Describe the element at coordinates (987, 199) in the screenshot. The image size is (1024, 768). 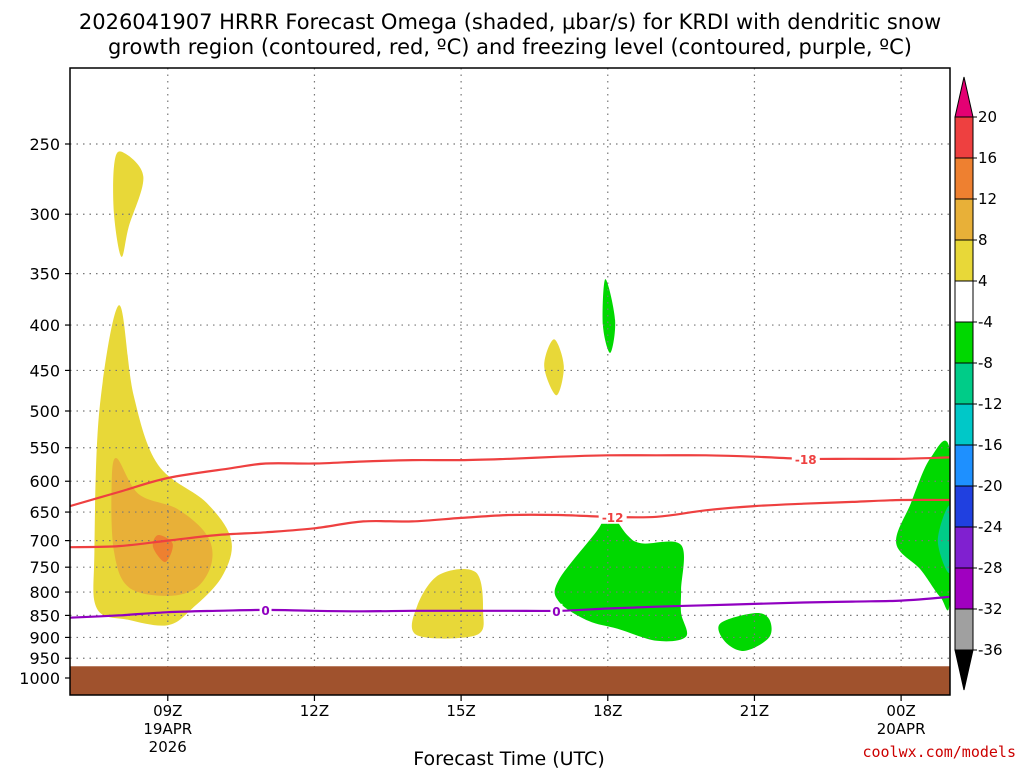
I see `colorbar-label-2: 12` at that location.